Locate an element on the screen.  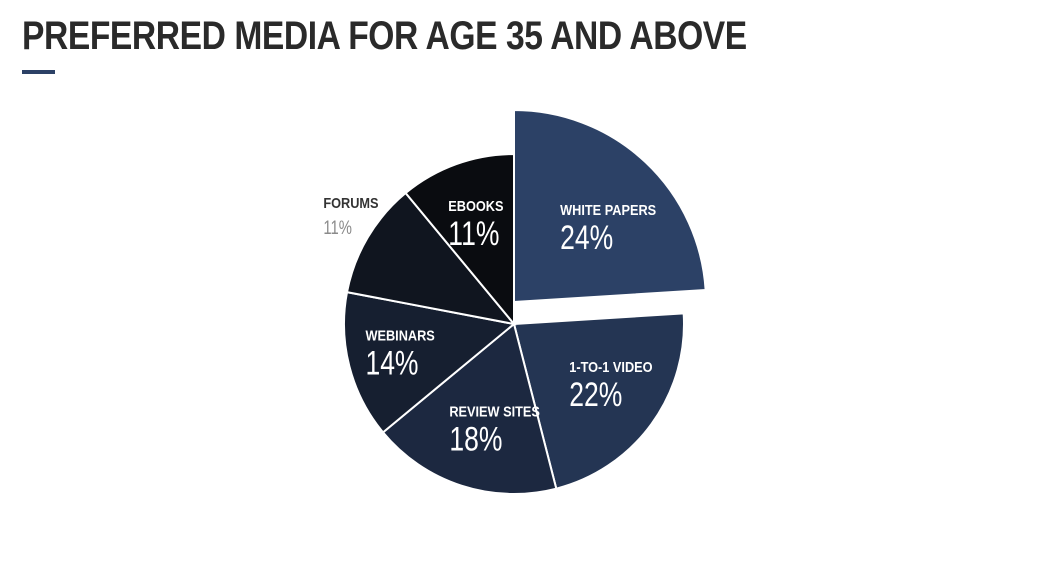
slice-value-review-sites: 18% is located at coordinates (475, 440).